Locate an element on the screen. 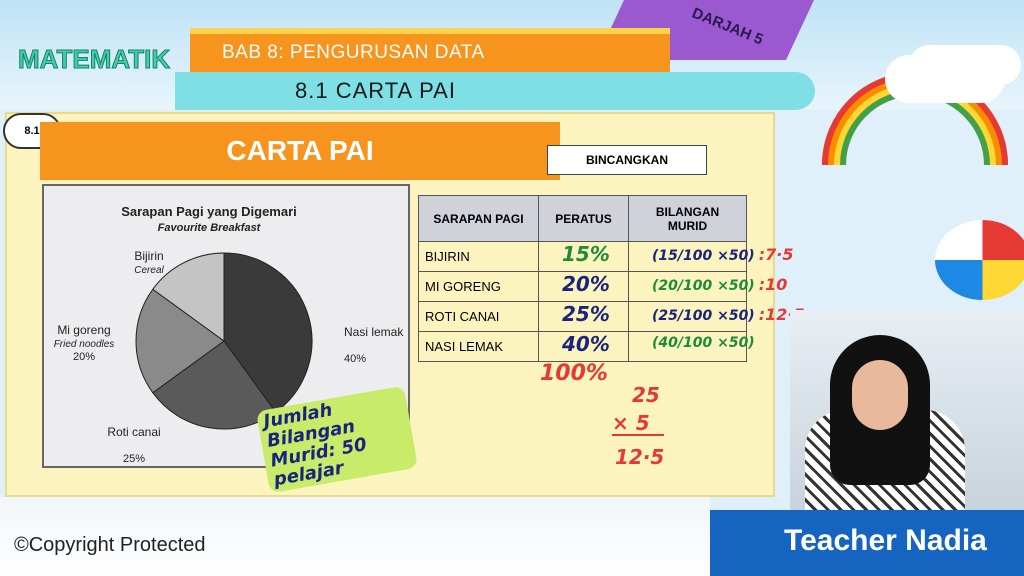  calc-line: (40/100 ×50) is located at coordinates (703, 343).